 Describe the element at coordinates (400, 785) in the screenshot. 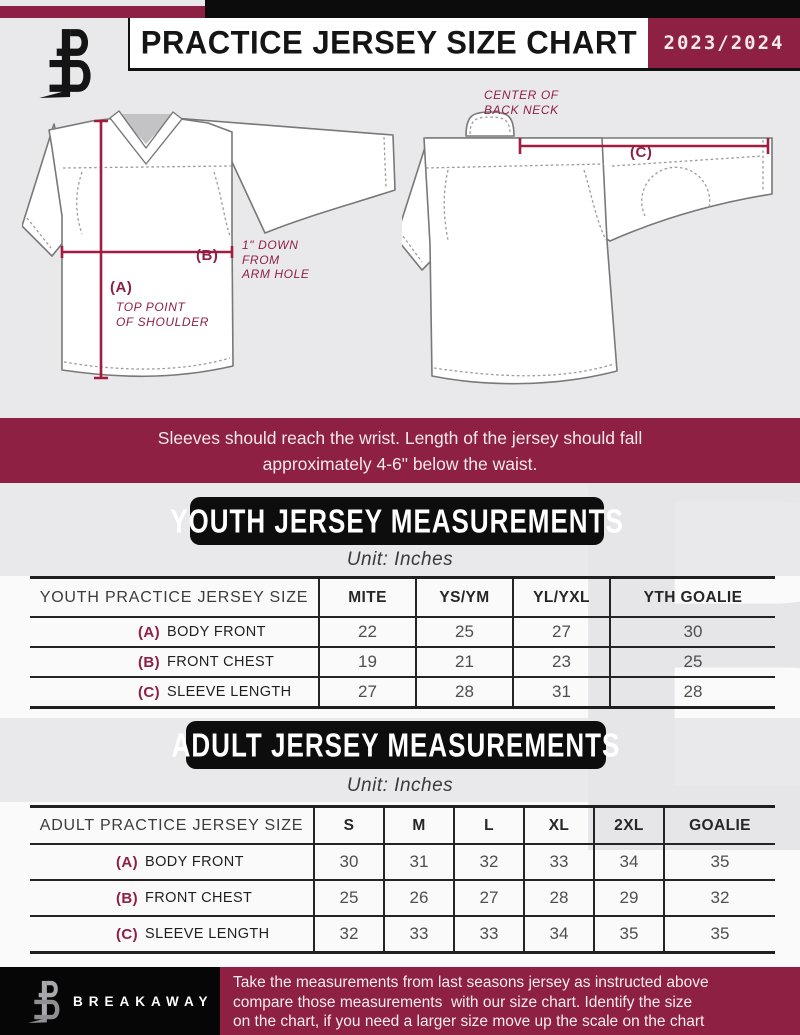

I see `adult-unit-label: Unit: Inches` at that location.